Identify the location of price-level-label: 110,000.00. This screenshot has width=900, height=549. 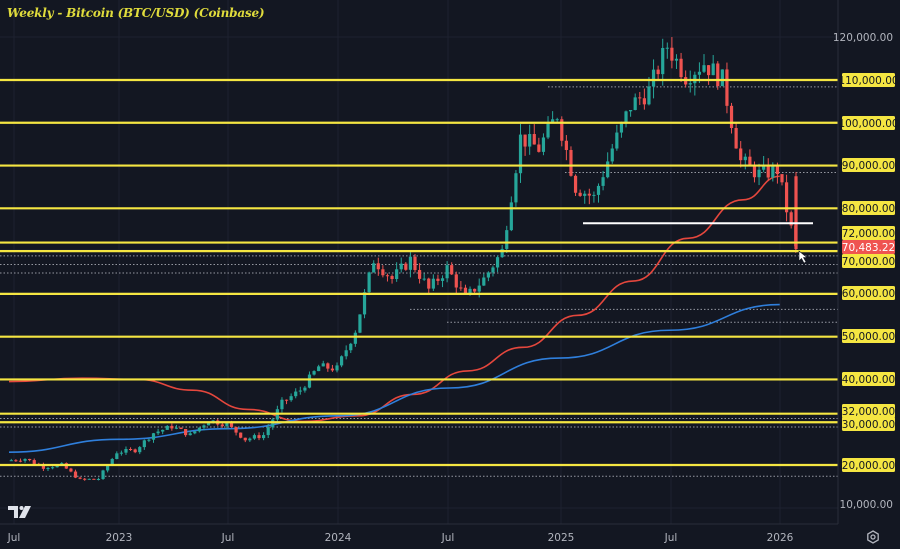
(868, 81).